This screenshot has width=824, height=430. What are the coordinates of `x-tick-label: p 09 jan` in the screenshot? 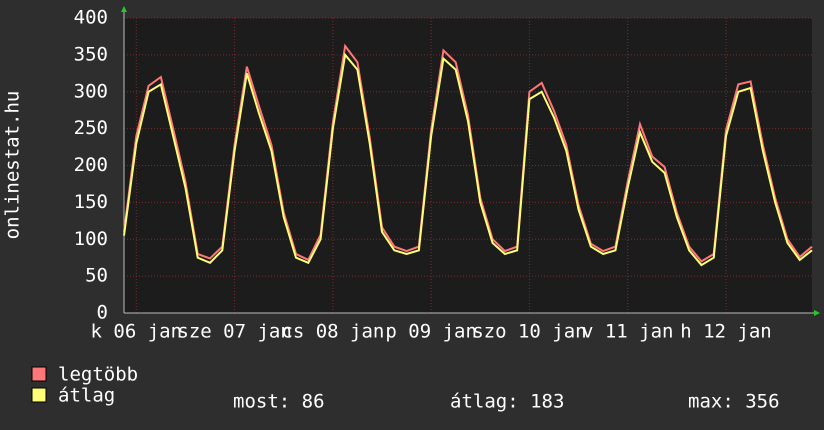 It's located at (431, 332).